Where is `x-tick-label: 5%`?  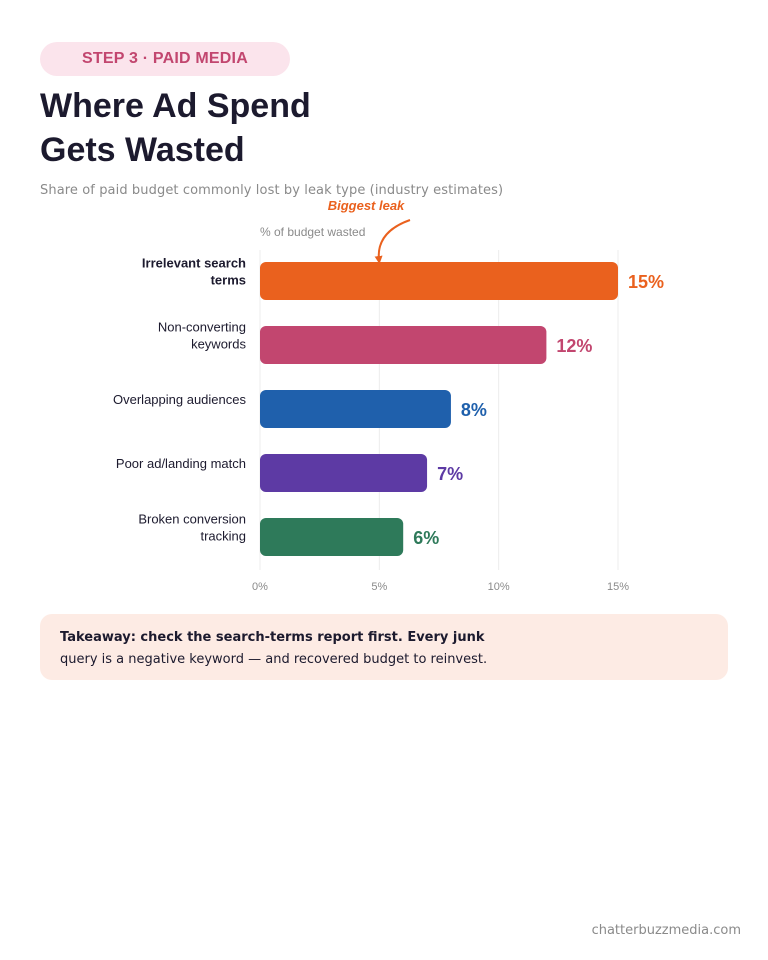 x-tick-label: 5% is located at coordinates (379, 587).